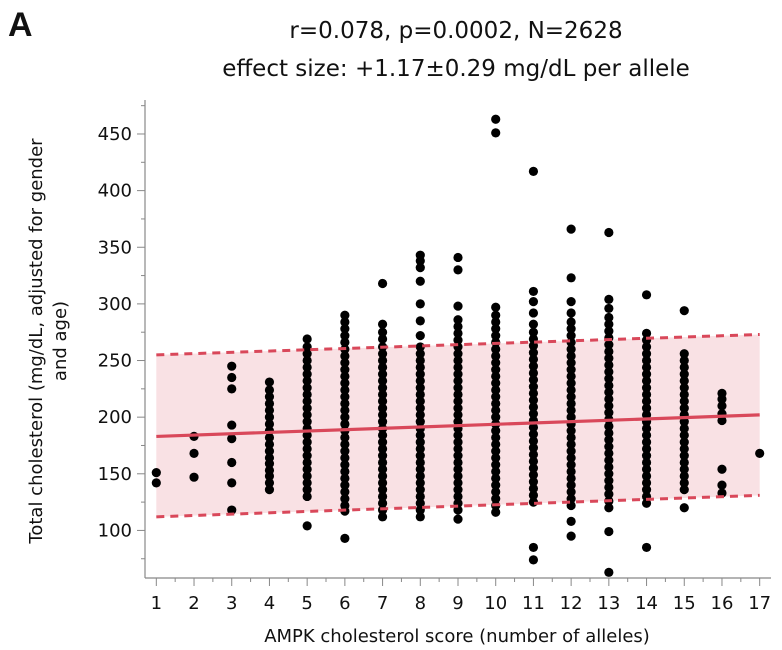  What do you see at coordinates (458, 506) in the screenshot?
I see `lower-band-line` at bounding box center [458, 506].